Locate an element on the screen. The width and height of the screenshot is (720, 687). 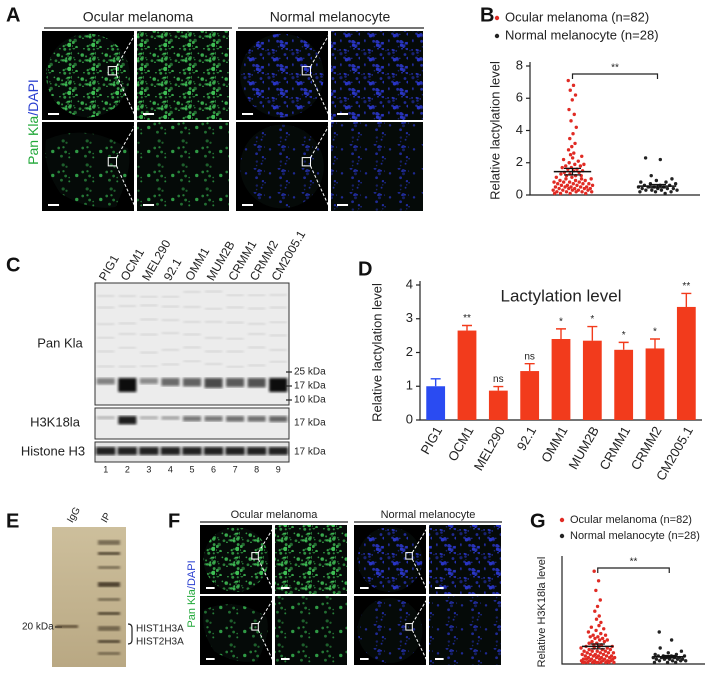
zoom-line is located at coordinates (420, 647).